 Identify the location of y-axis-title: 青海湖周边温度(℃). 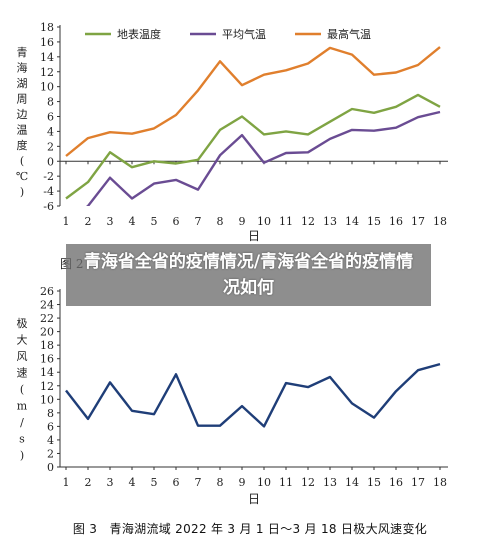
(22, 122).